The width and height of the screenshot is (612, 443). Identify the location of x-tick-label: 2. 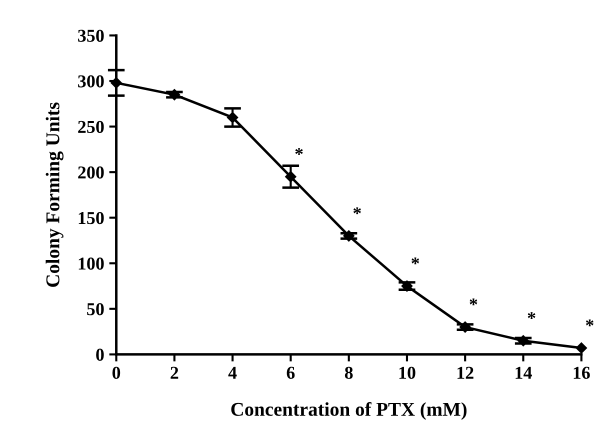
(174, 372).